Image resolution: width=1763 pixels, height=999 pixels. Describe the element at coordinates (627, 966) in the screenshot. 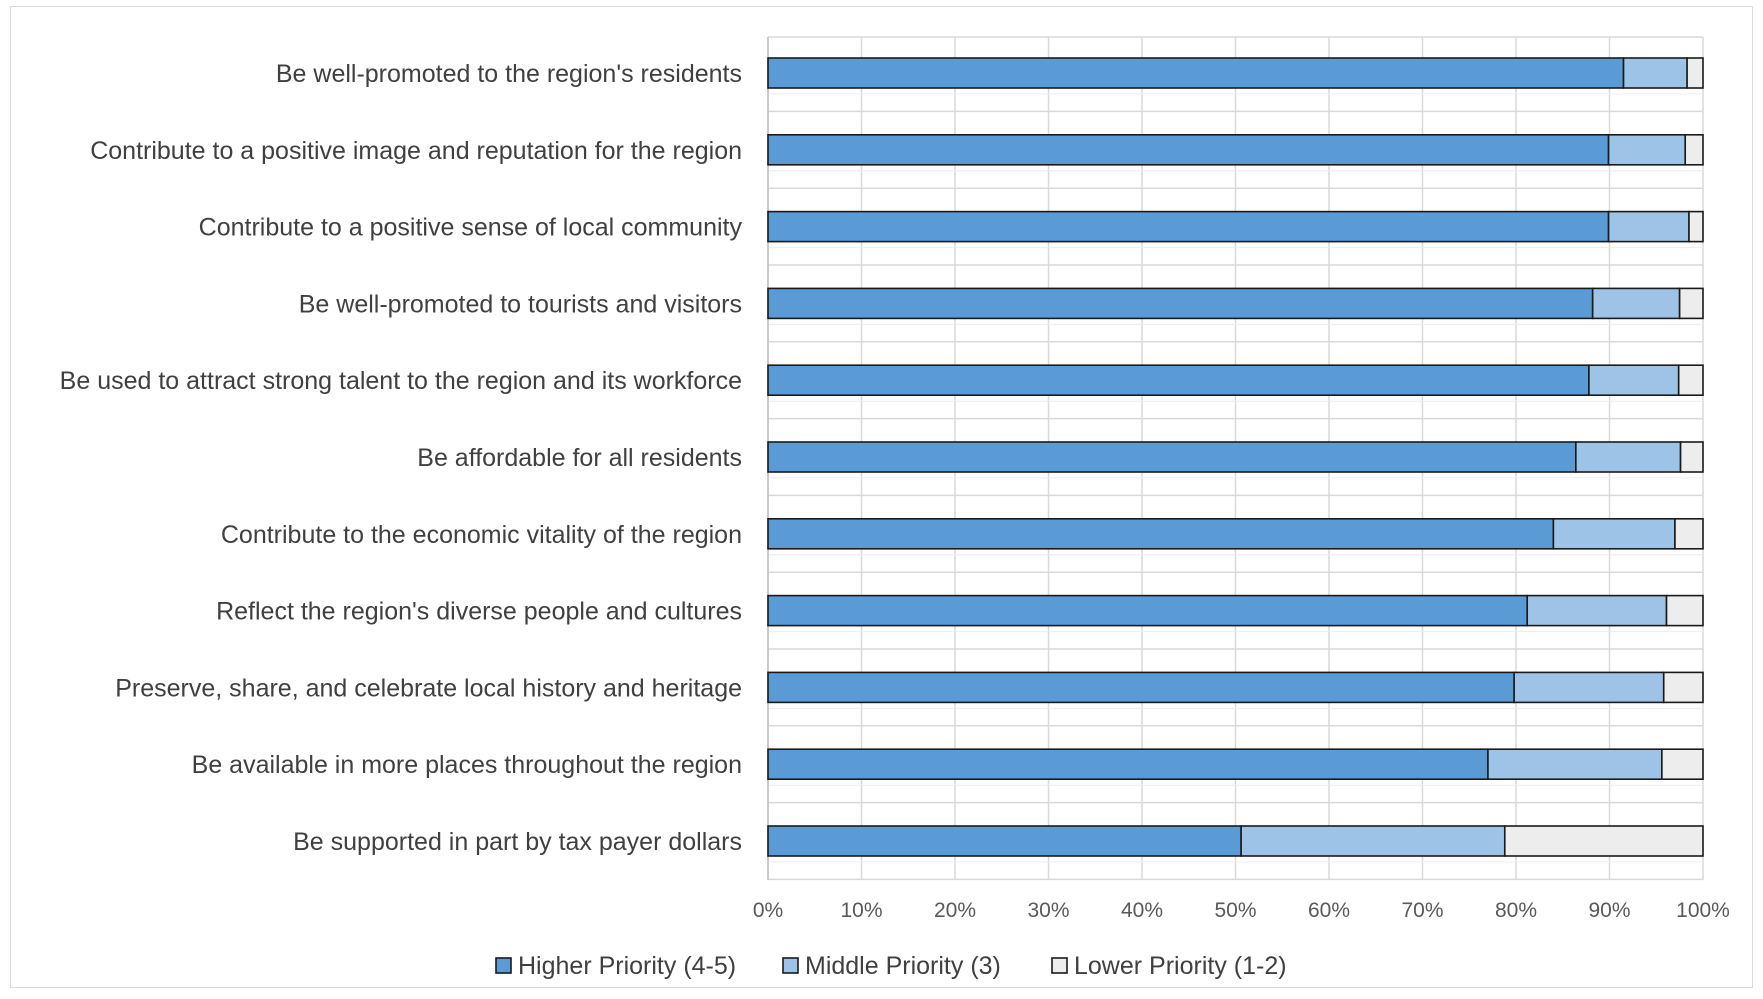

I see `legend-label: Higher Priority (4-5)` at that location.